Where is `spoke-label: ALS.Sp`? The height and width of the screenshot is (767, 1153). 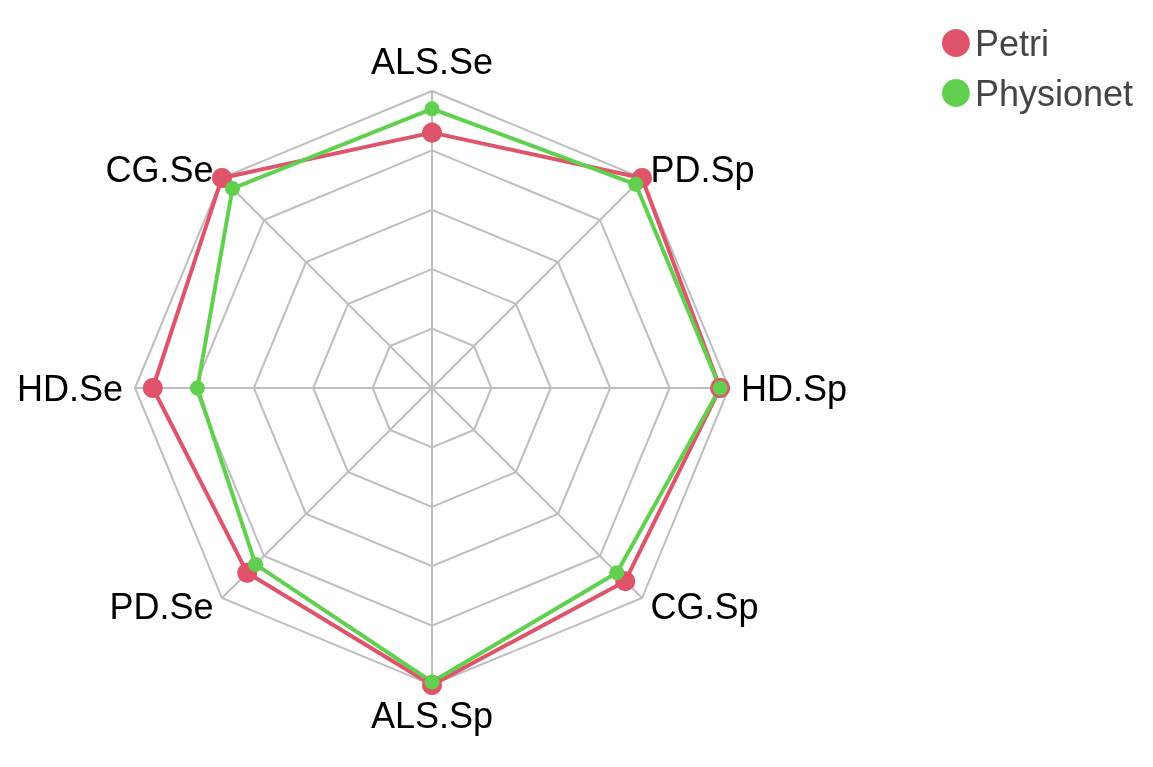 spoke-label: ALS.Sp is located at coordinates (432, 715).